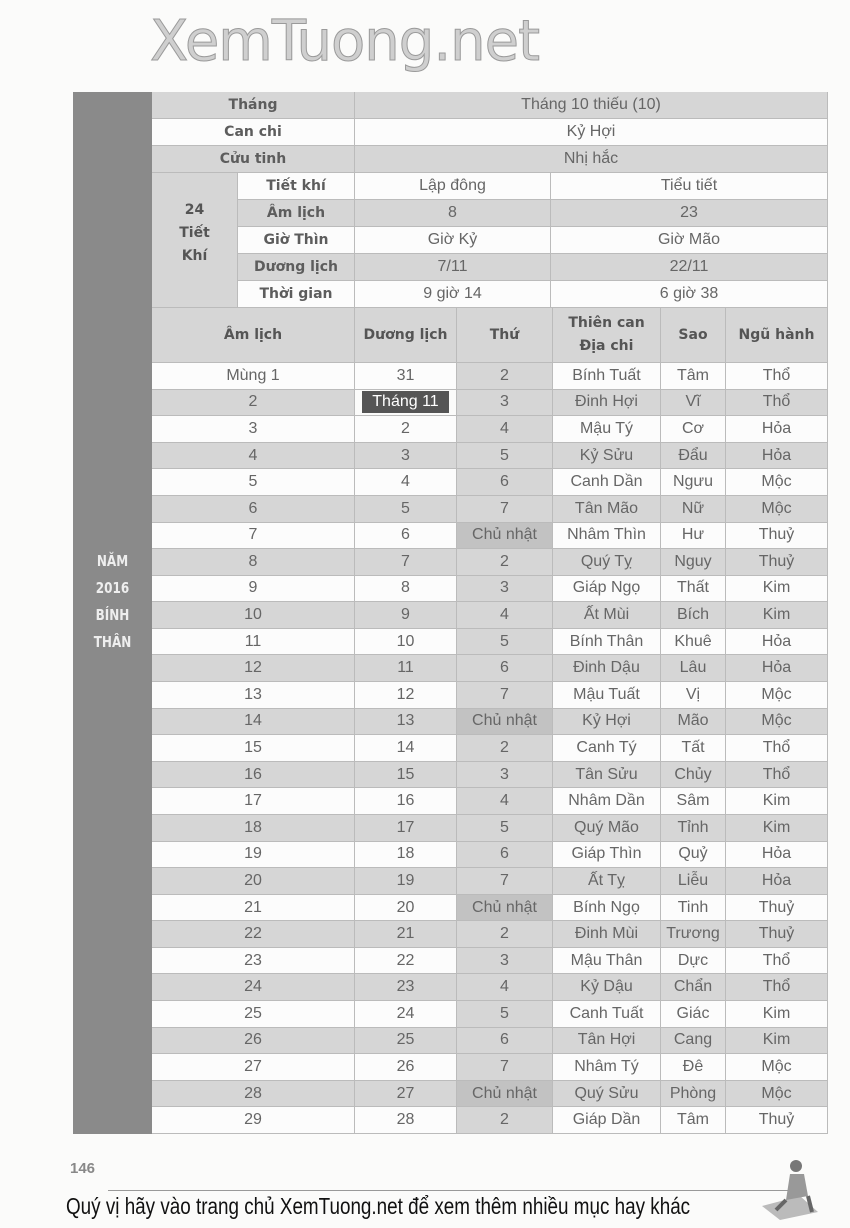  Describe the element at coordinates (693, 801) in the screenshot. I see `table-cell: Sâm` at that location.